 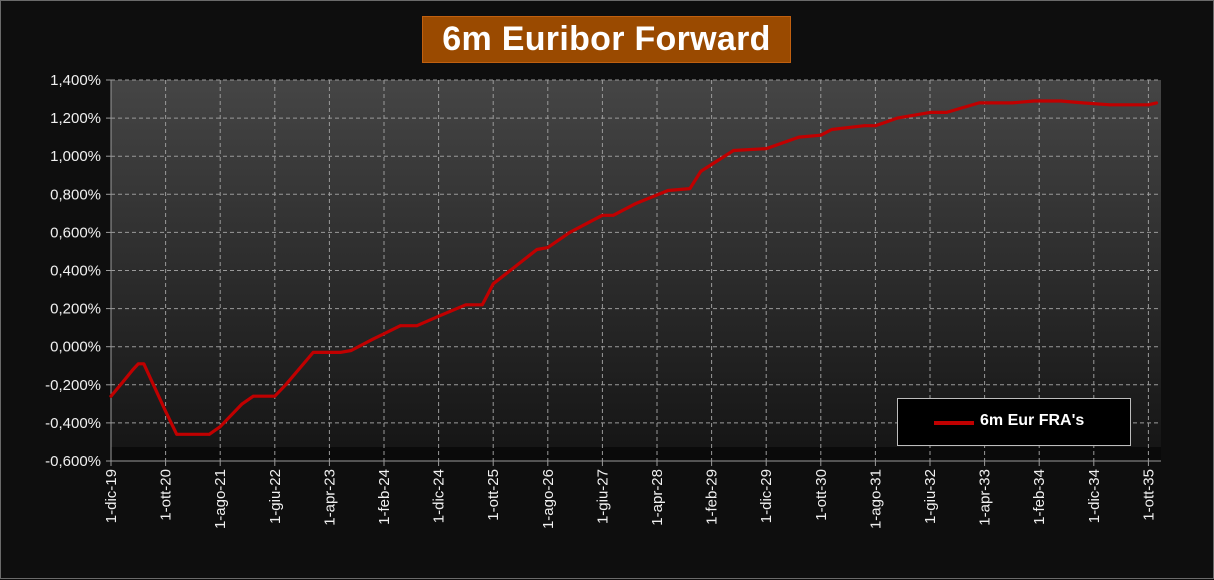 I want to click on y-tick-label: 1,000%, so click(x=75, y=156).